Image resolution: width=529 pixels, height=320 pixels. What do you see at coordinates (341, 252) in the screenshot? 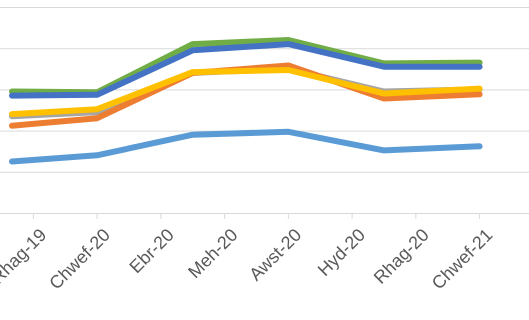
I see `x-tick-label: Hyd-20` at bounding box center [341, 252].